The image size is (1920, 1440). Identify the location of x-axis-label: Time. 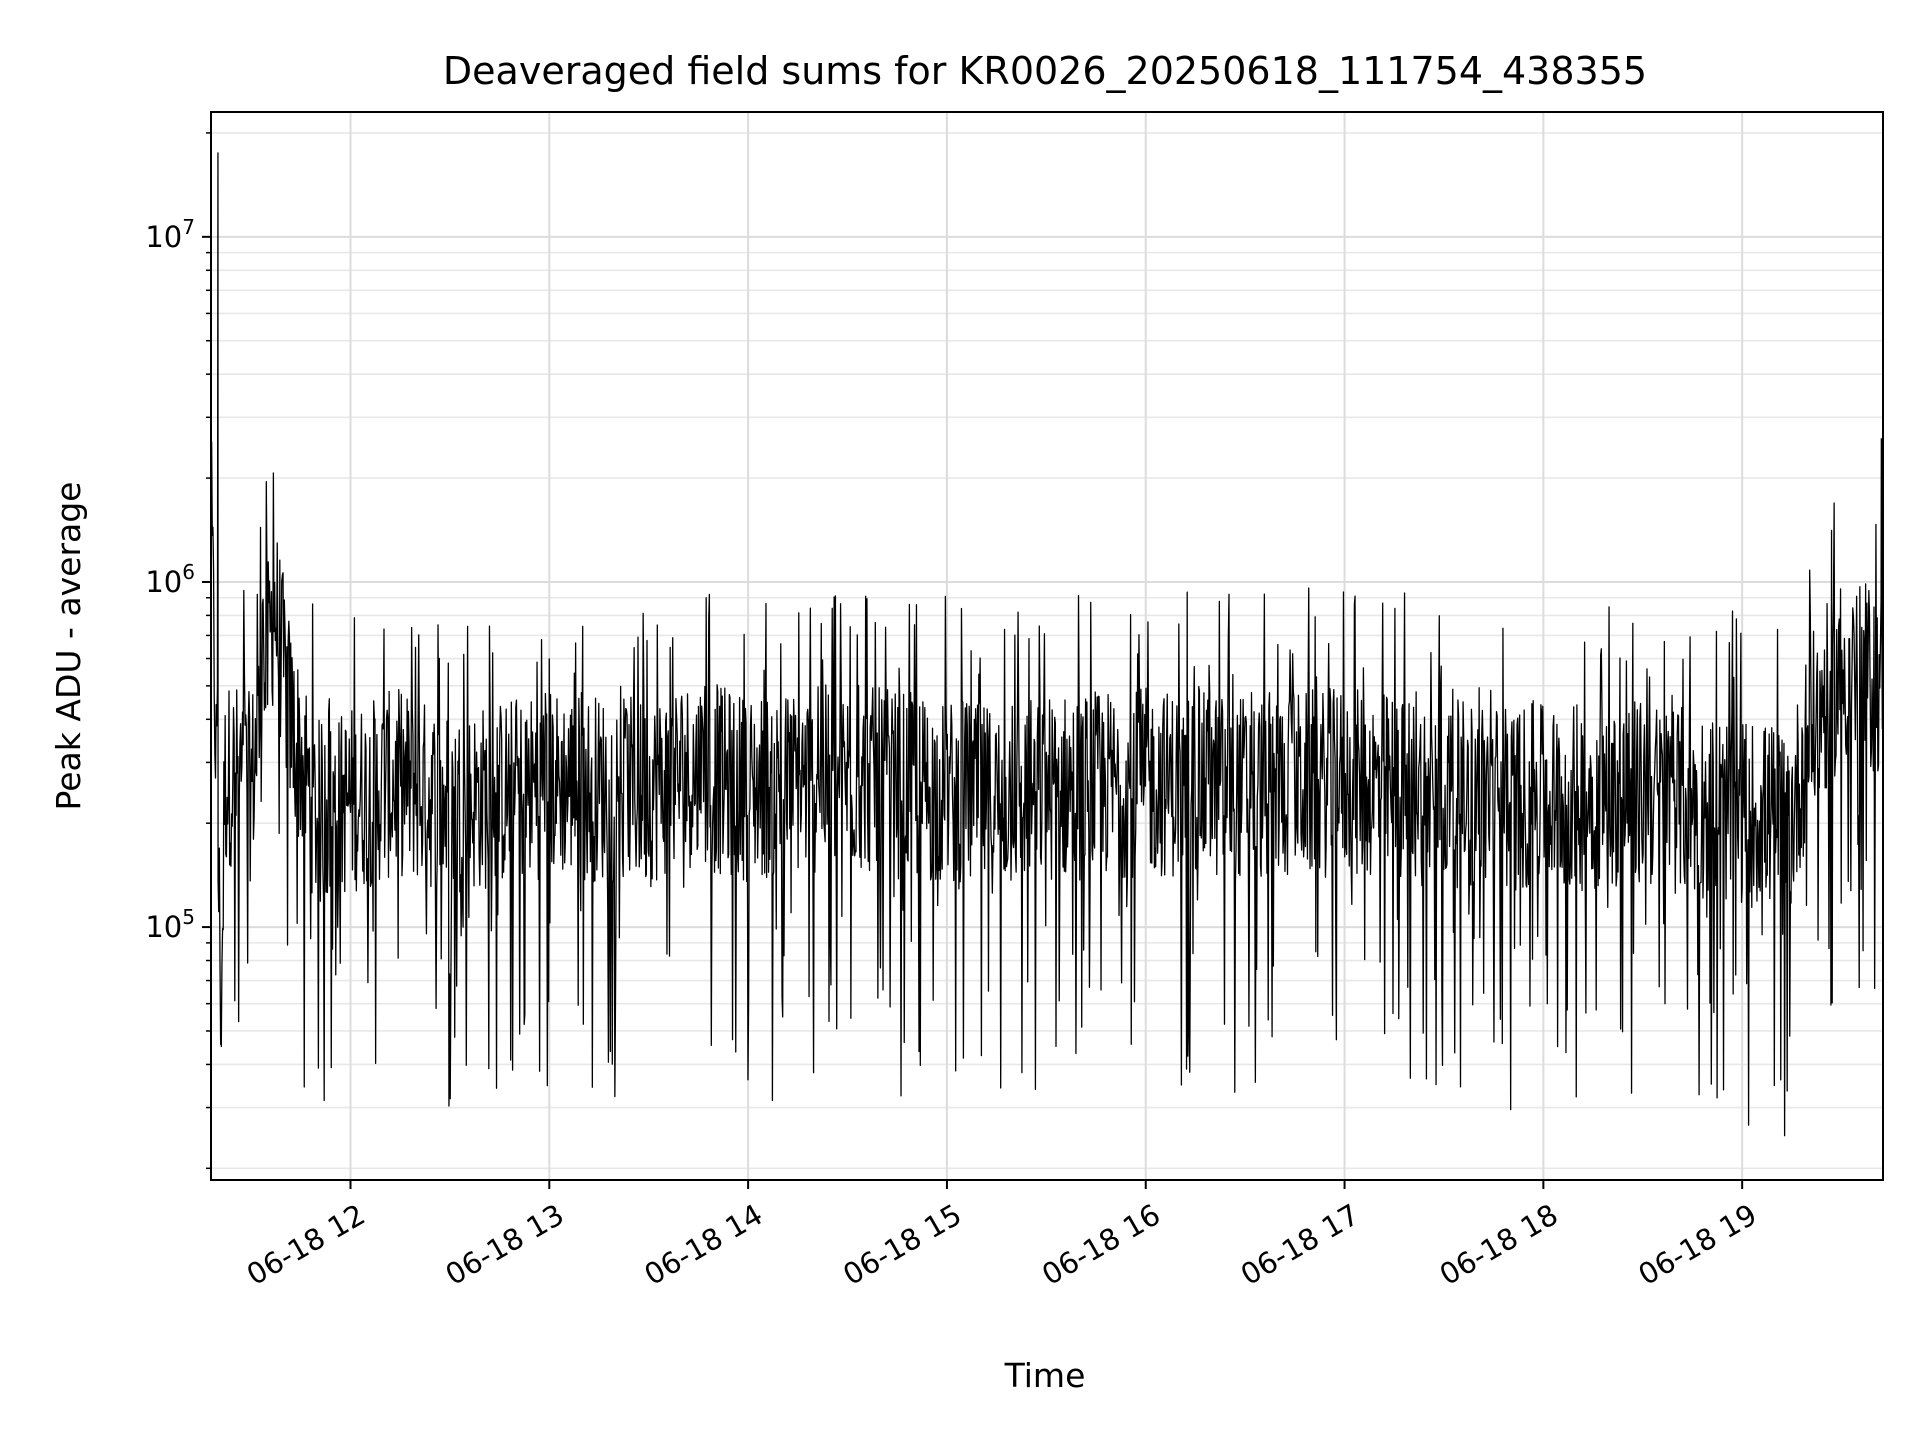
(1045, 1375).